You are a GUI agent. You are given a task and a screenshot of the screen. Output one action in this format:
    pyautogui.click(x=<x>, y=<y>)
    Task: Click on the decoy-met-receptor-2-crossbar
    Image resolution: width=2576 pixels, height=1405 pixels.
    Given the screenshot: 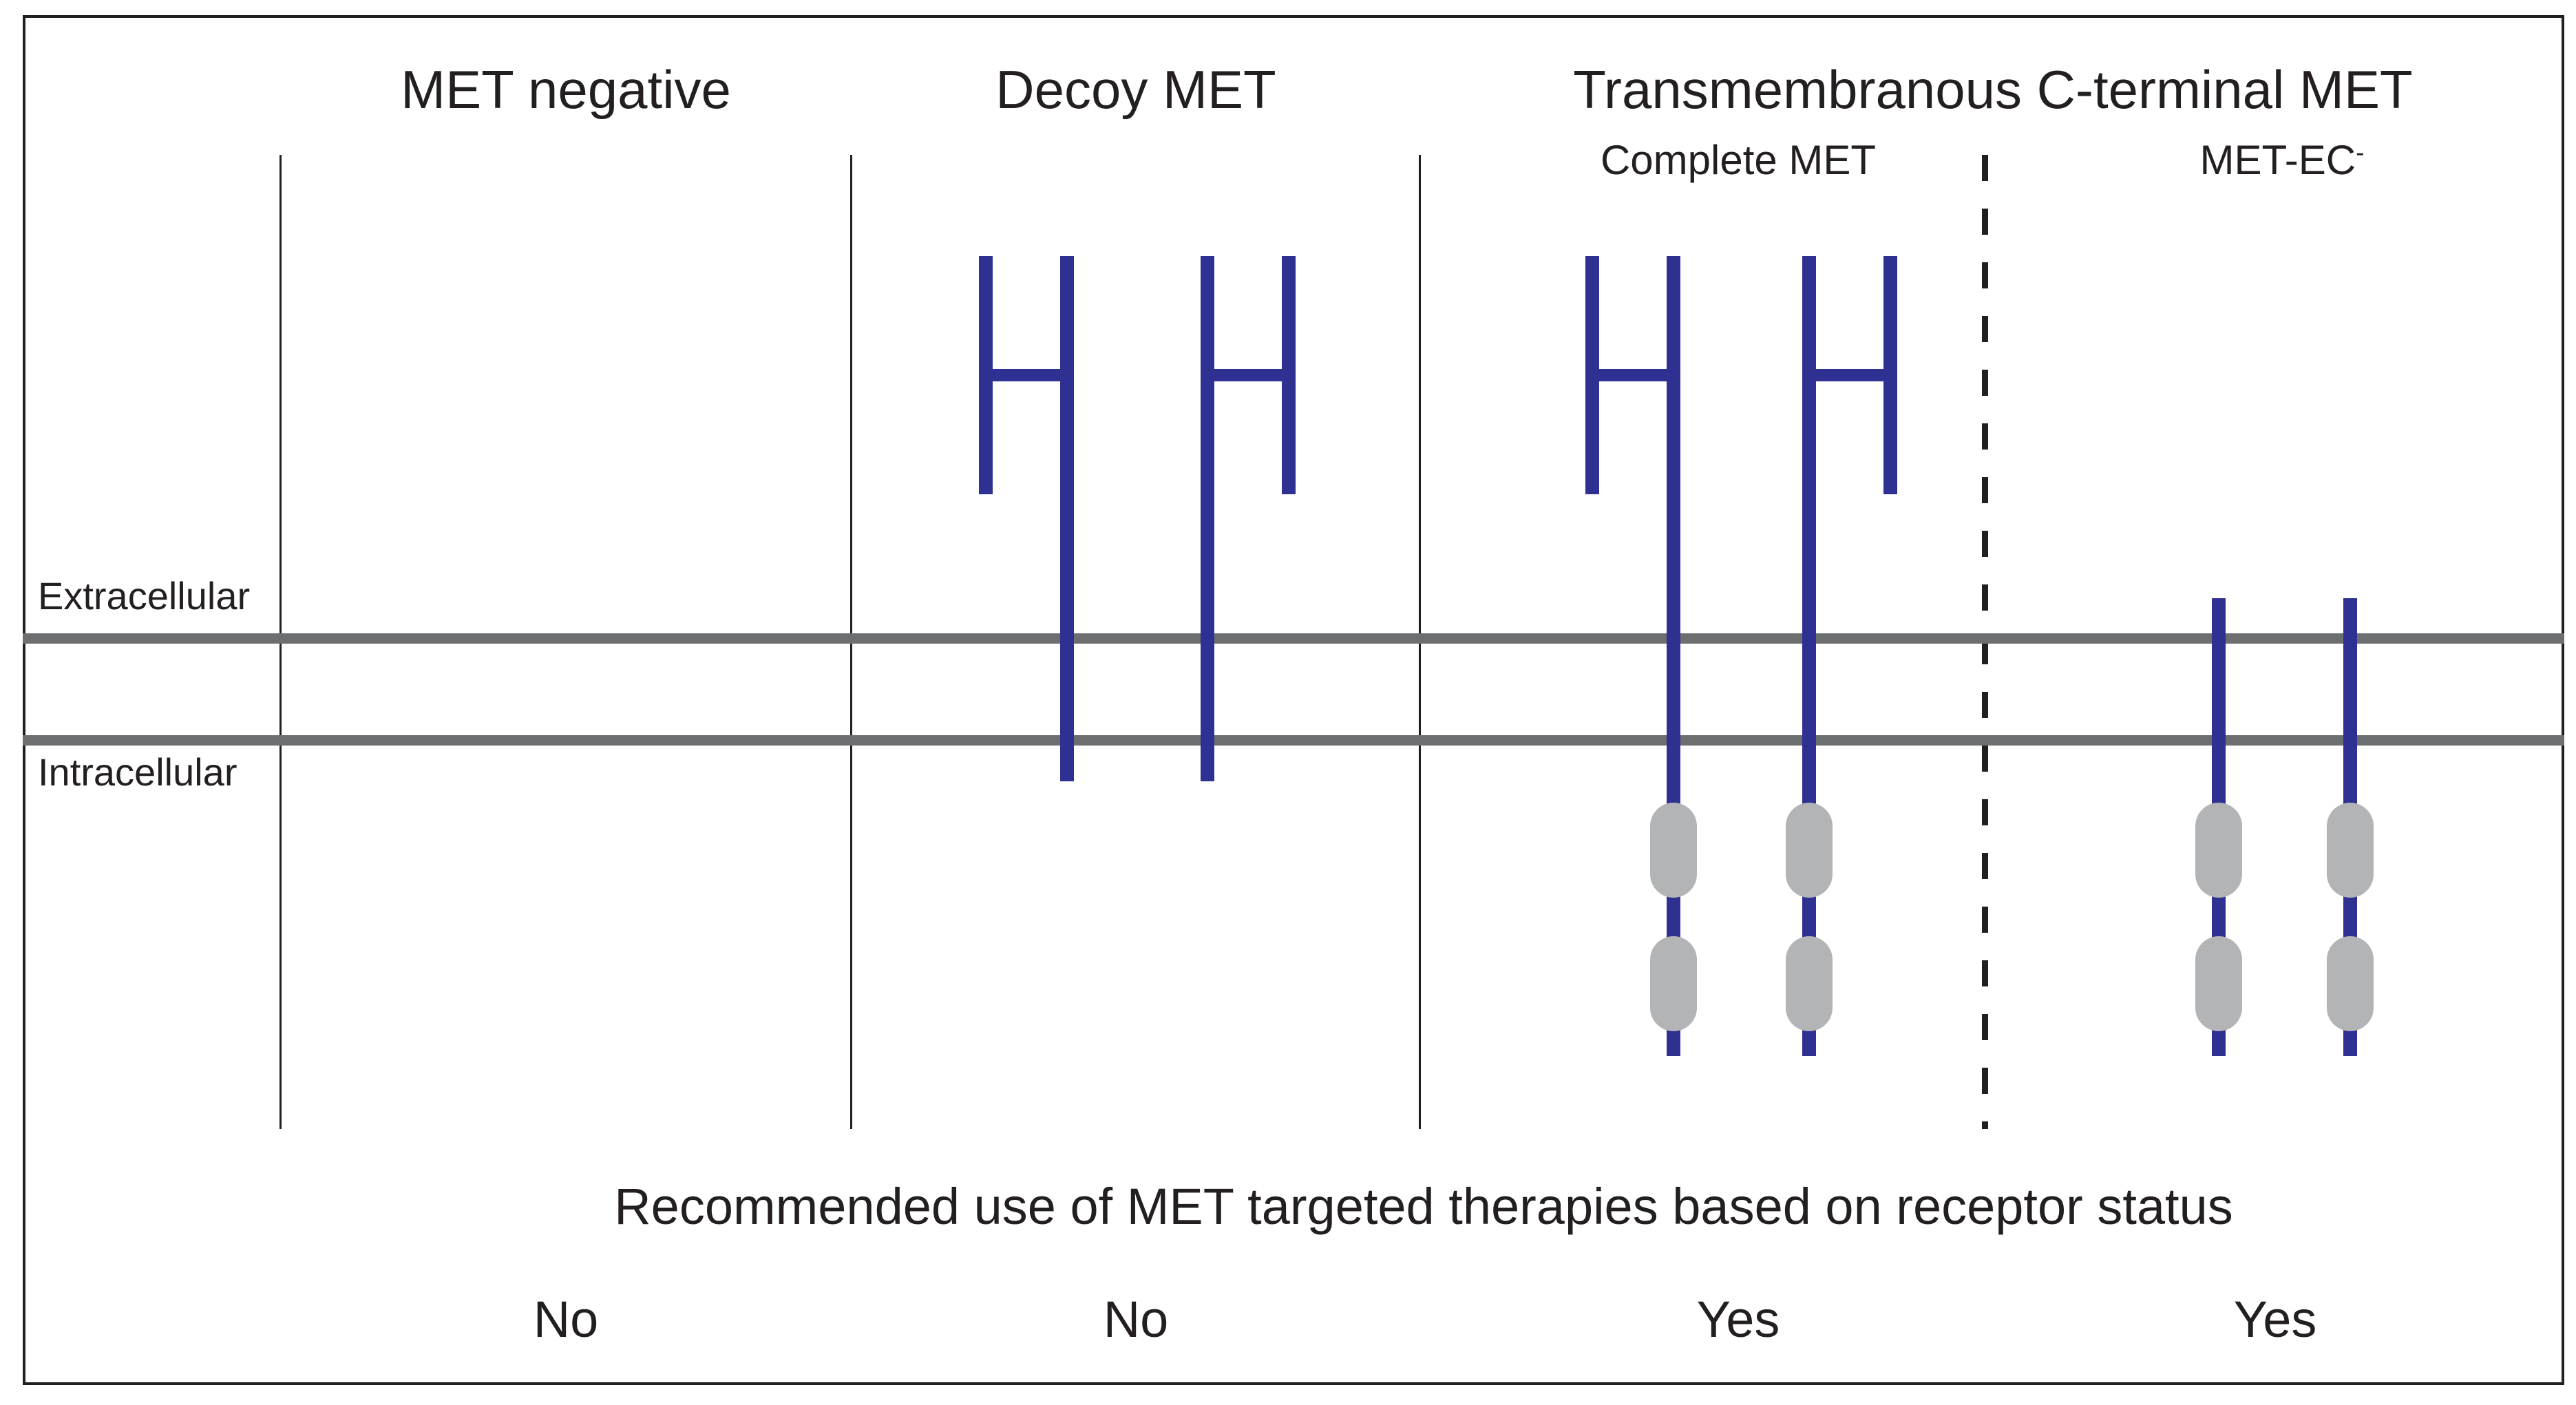 What is the action you would take?
    pyautogui.click(x=1249, y=375)
    